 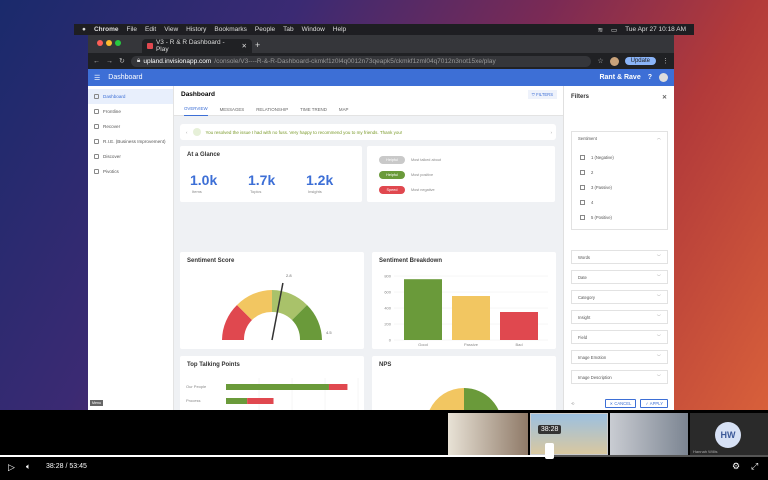 What do you see at coordinates (230, 29) in the screenshot?
I see `menu-bookmarks: Bookmarks` at bounding box center [230, 29].